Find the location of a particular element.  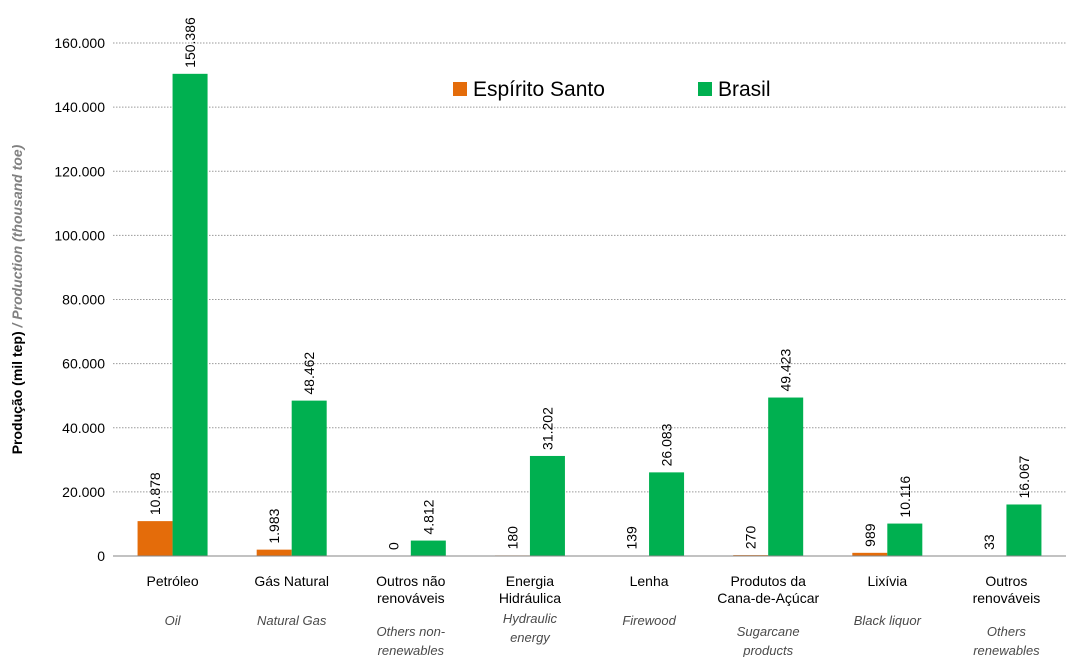

y-tick-label: 60.000 is located at coordinates (83, 364).